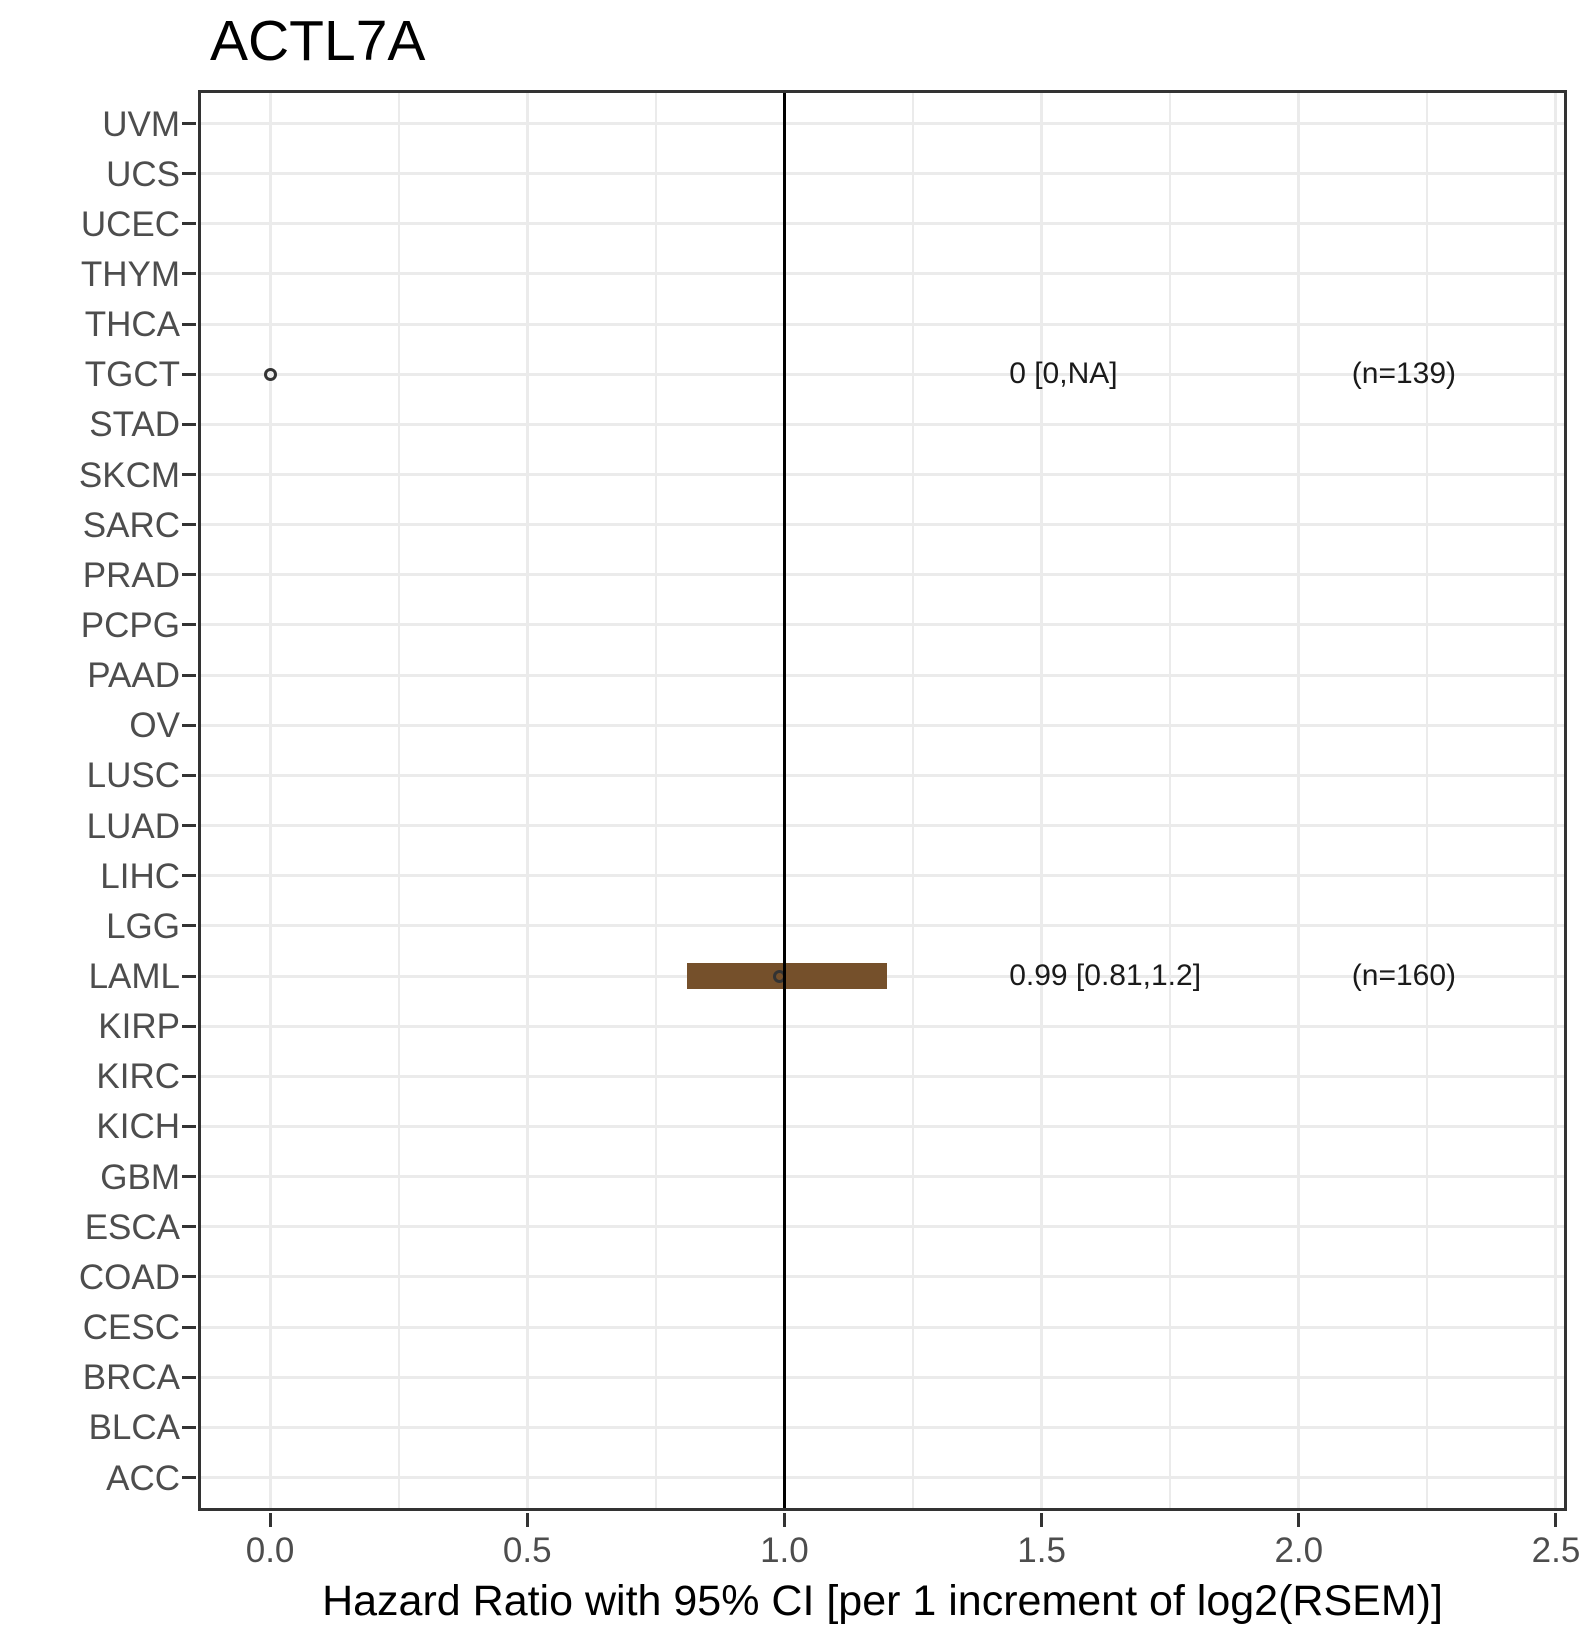  I want to click on y-tick-label-brca: BRCA, so click(131, 1378).